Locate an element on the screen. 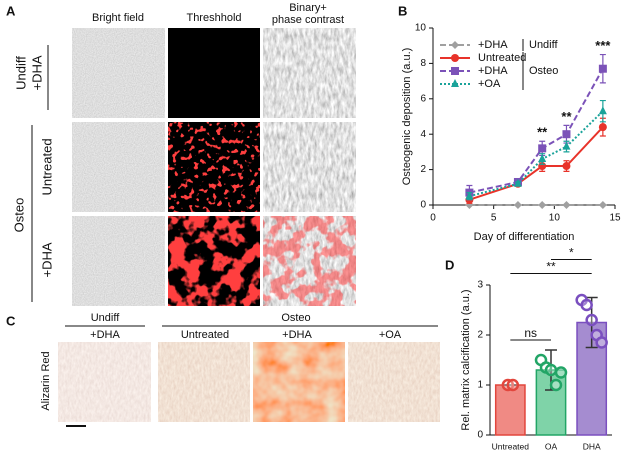 The image size is (640, 456). column-header: phase contrast is located at coordinates (308, 20).